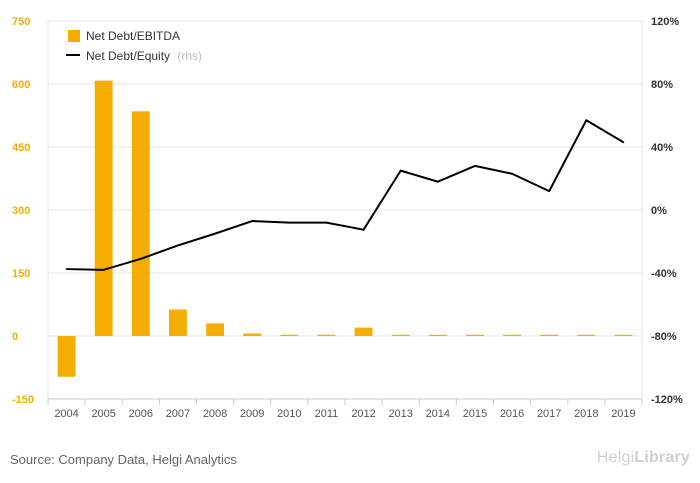  What do you see at coordinates (662, 148) in the screenshot?
I see `y-right-tick-label: 40%` at bounding box center [662, 148].